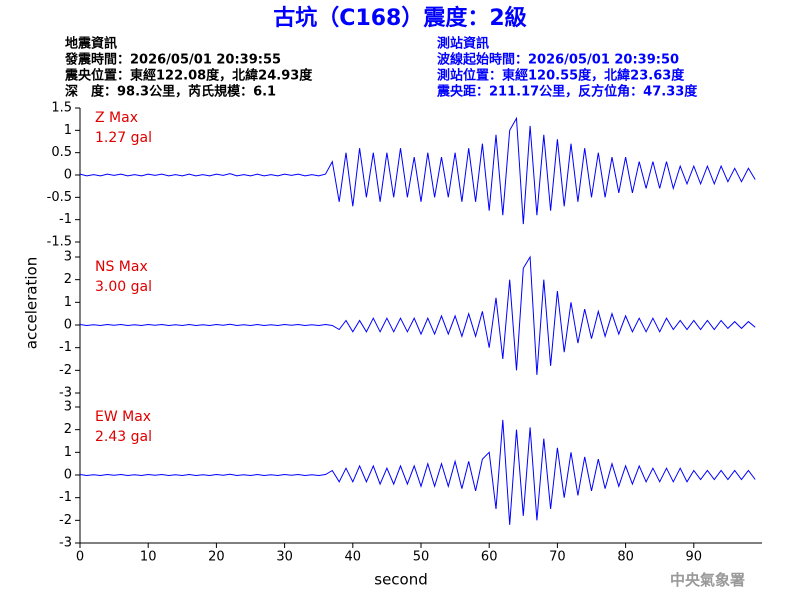  I want to click on x-tick-label: 40, so click(353, 557).